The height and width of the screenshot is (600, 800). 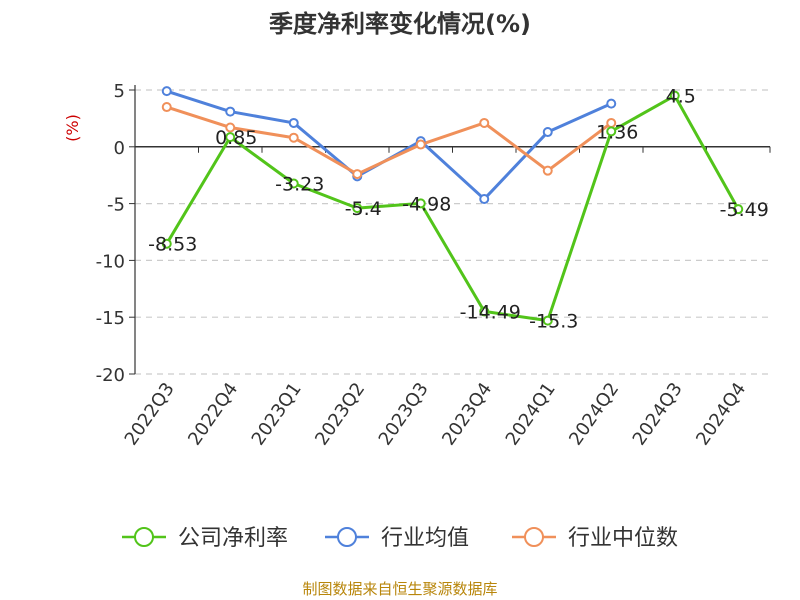 I want to click on x-tick-label: 2024Q4, so click(x=721, y=414).